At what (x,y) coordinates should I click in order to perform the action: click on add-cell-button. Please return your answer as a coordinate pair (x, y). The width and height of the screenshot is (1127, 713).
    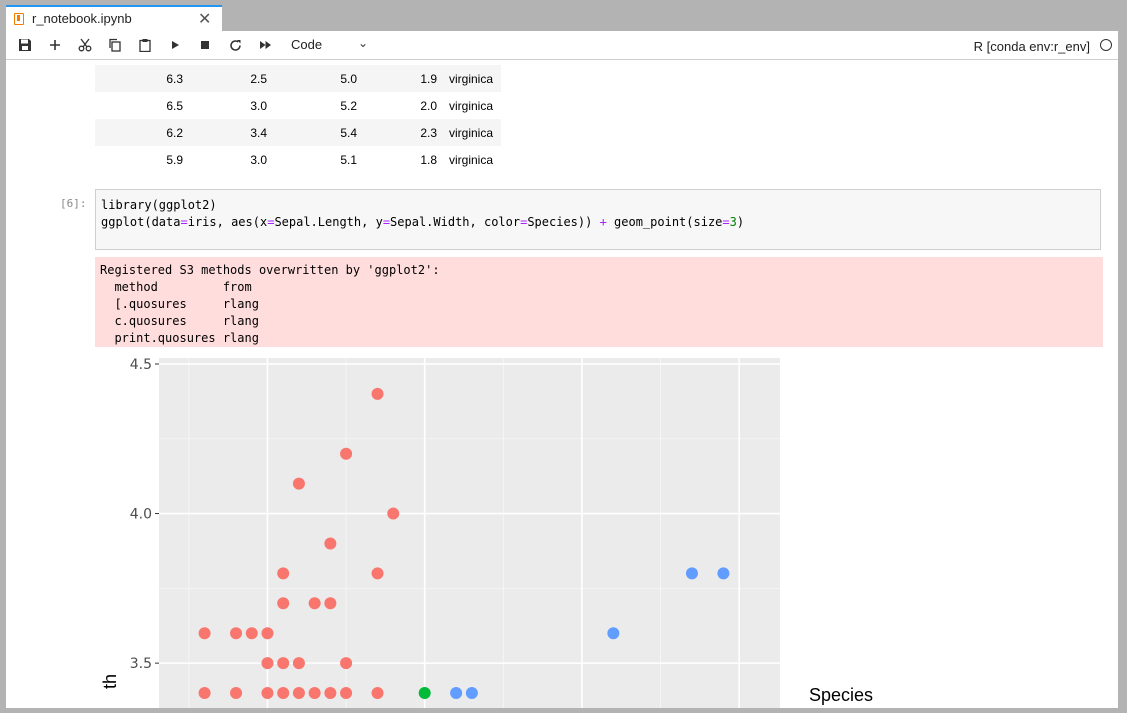
    Looking at the image, I should click on (55, 45).